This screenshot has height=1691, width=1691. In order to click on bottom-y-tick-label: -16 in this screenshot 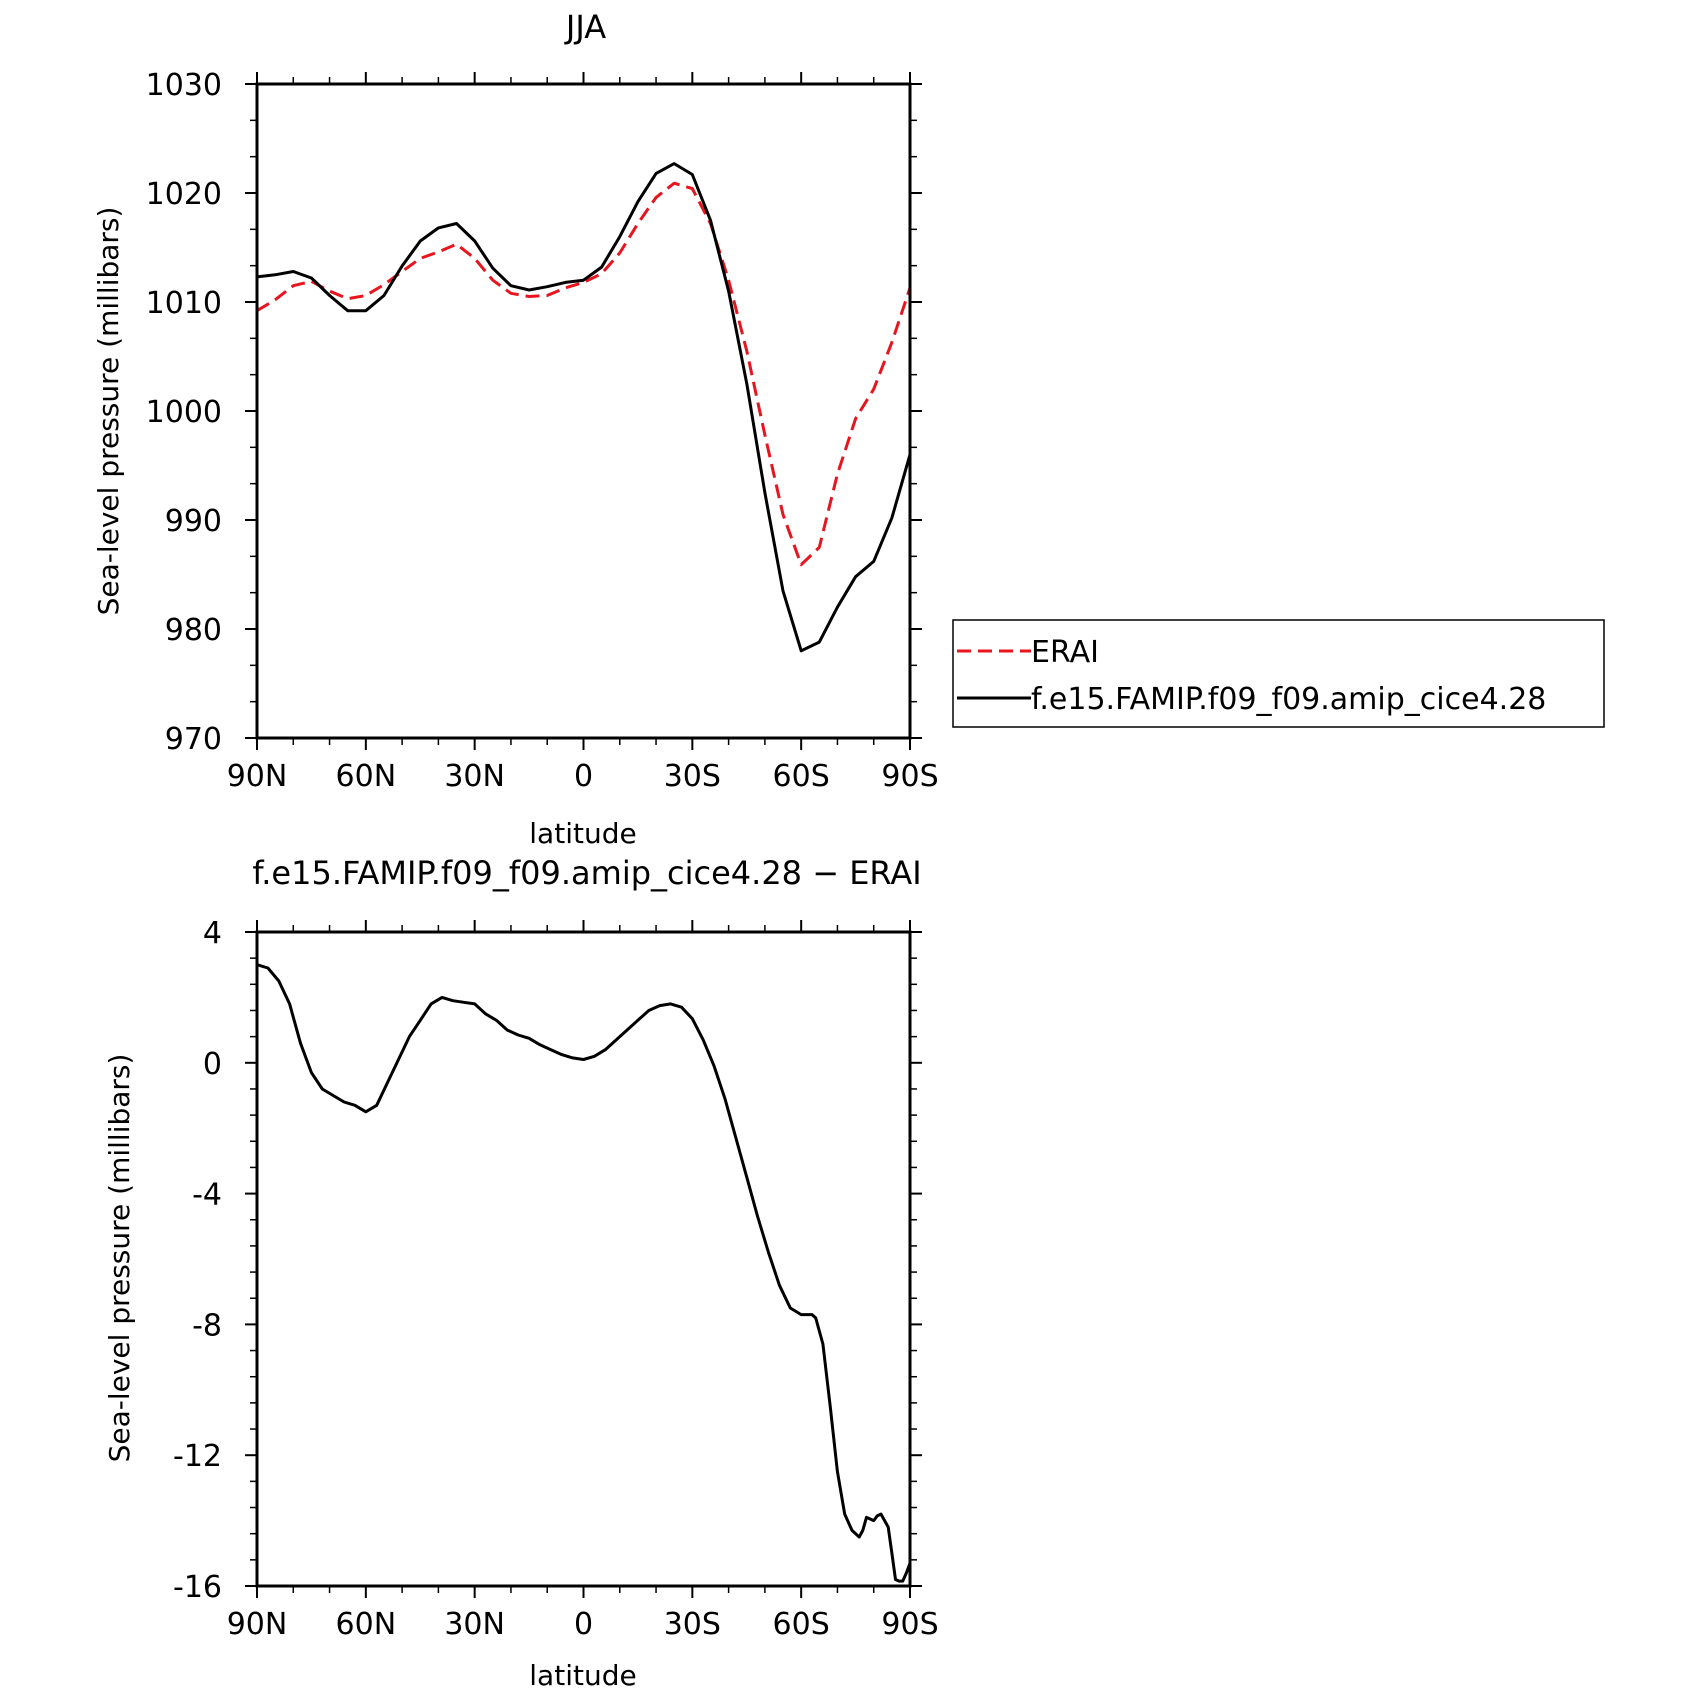, I will do `click(197, 1587)`.